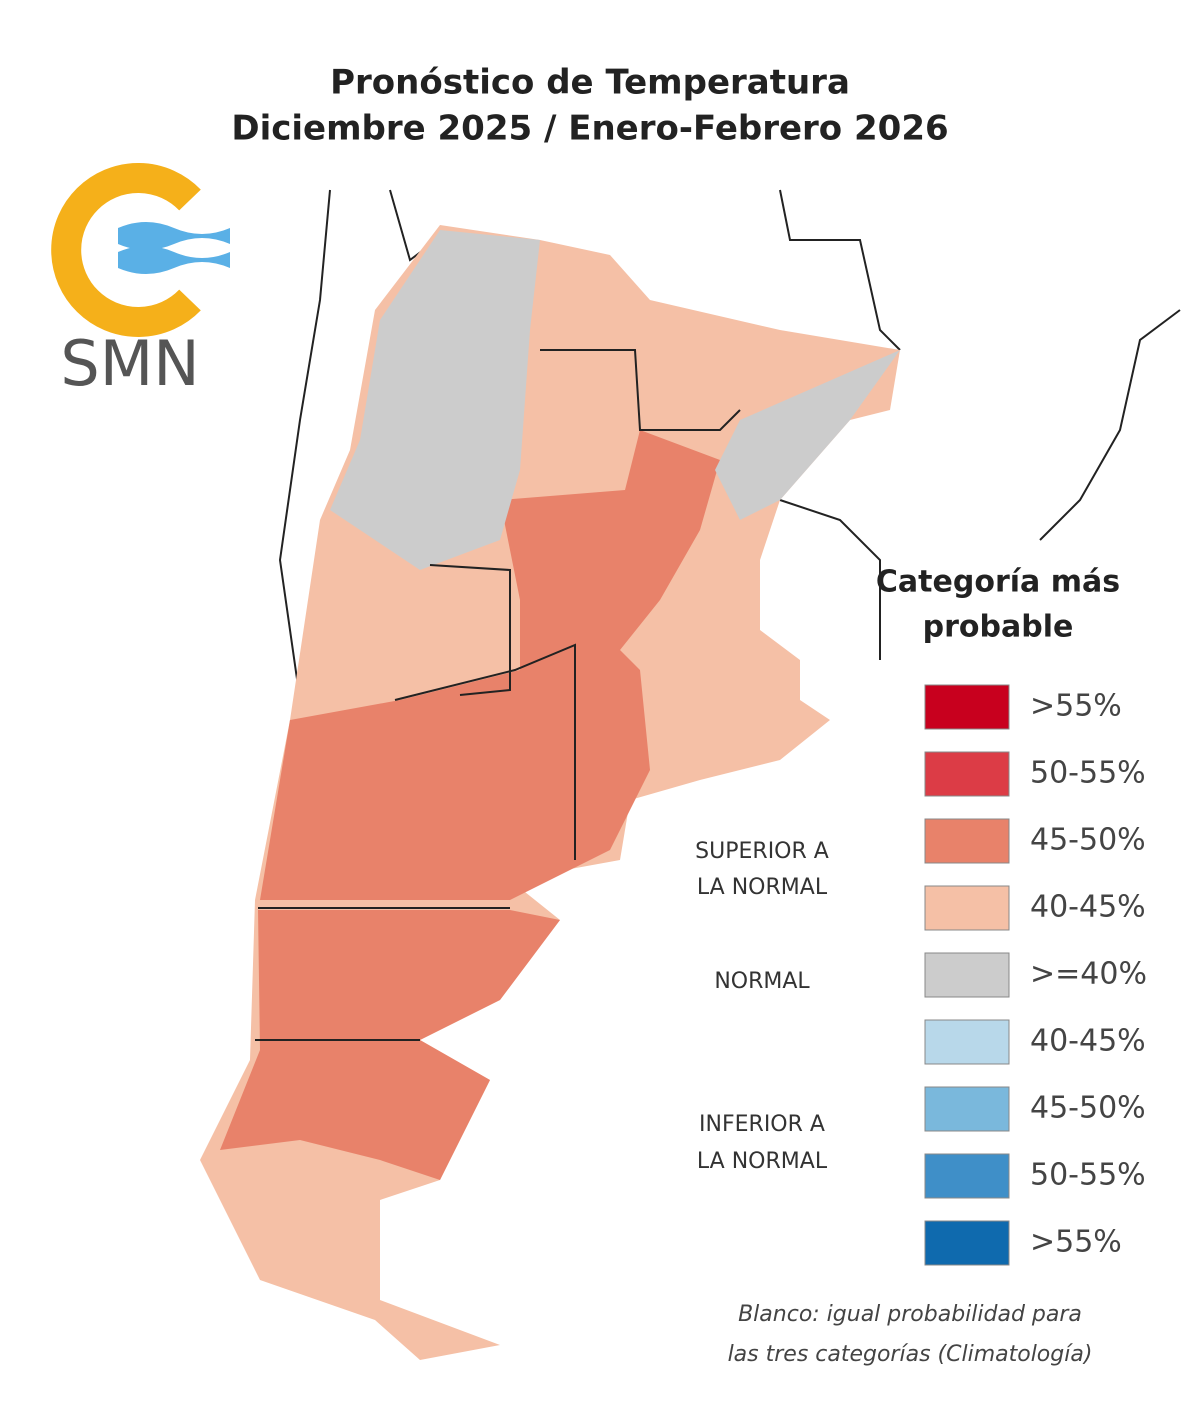 The width and height of the screenshot is (1200, 1411). What do you see at coordinates (998, 582) in the screenshot?
I see `legend-title: Categoría más` at bounding box center [998, 582].